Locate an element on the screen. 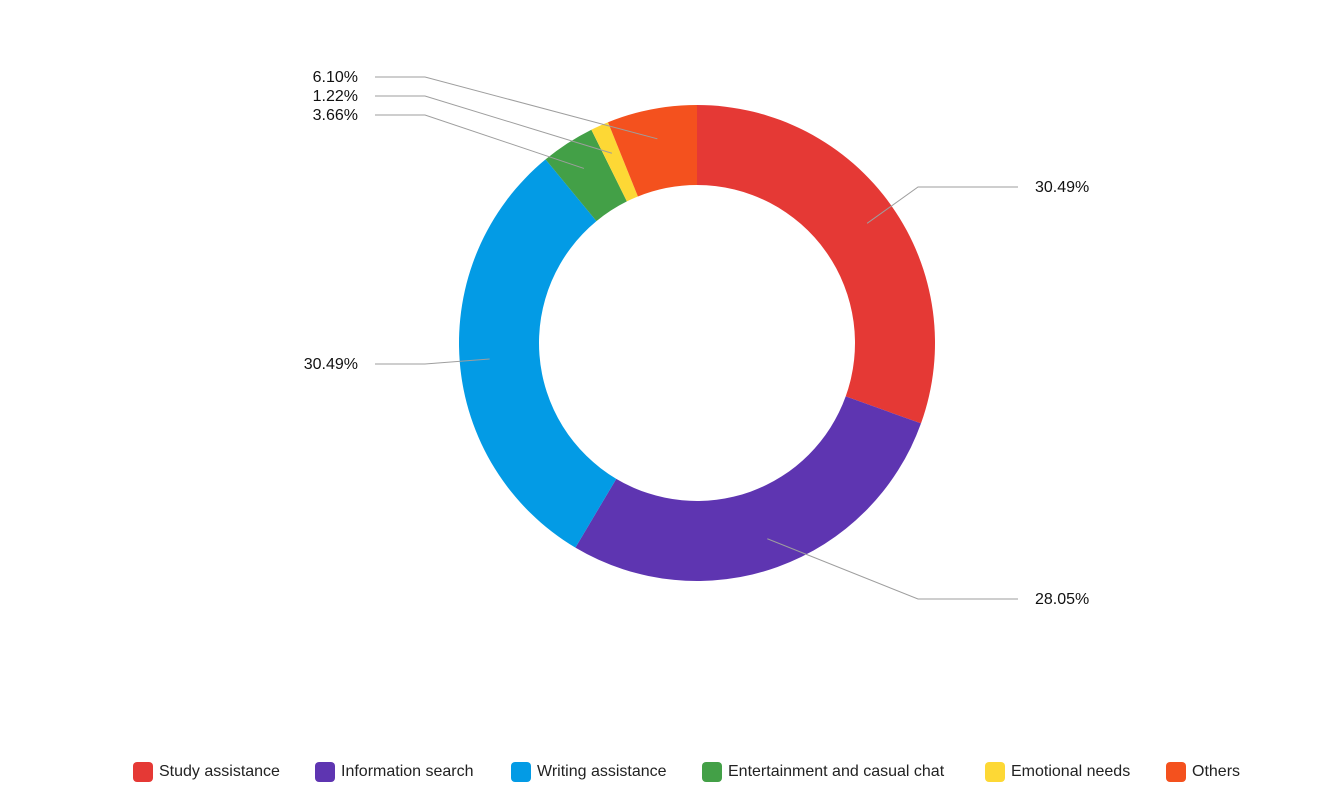  legend-item-study-assistance: Study assistance is located at coordinates (206, 772).